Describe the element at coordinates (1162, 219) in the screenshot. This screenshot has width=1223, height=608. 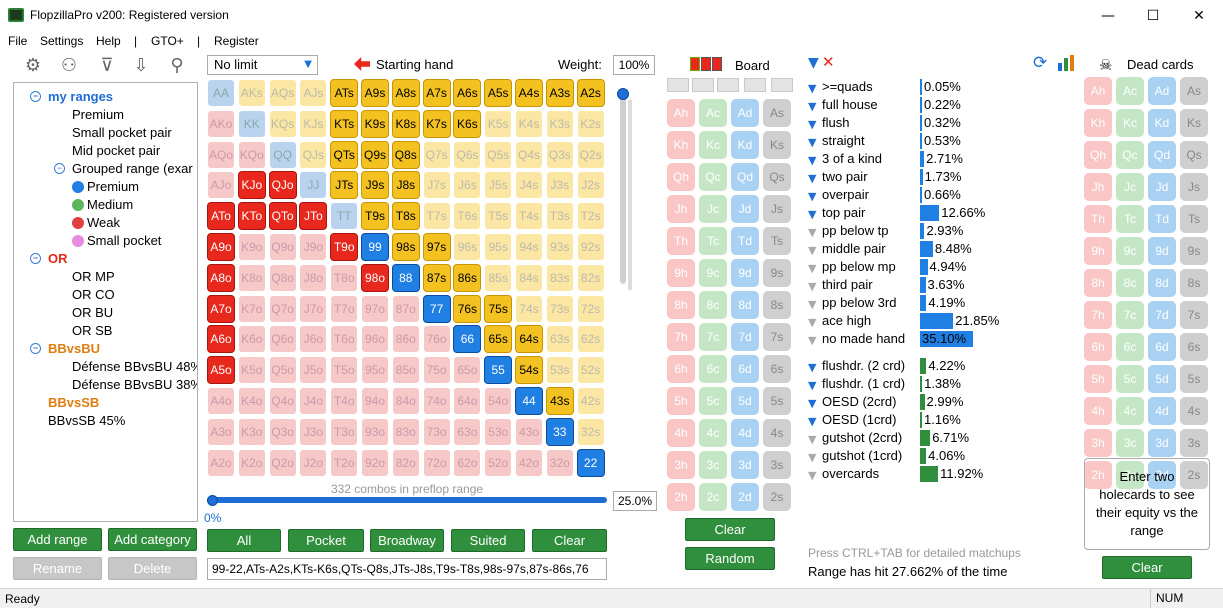
I see `dead-card-Td: Td` at that location.